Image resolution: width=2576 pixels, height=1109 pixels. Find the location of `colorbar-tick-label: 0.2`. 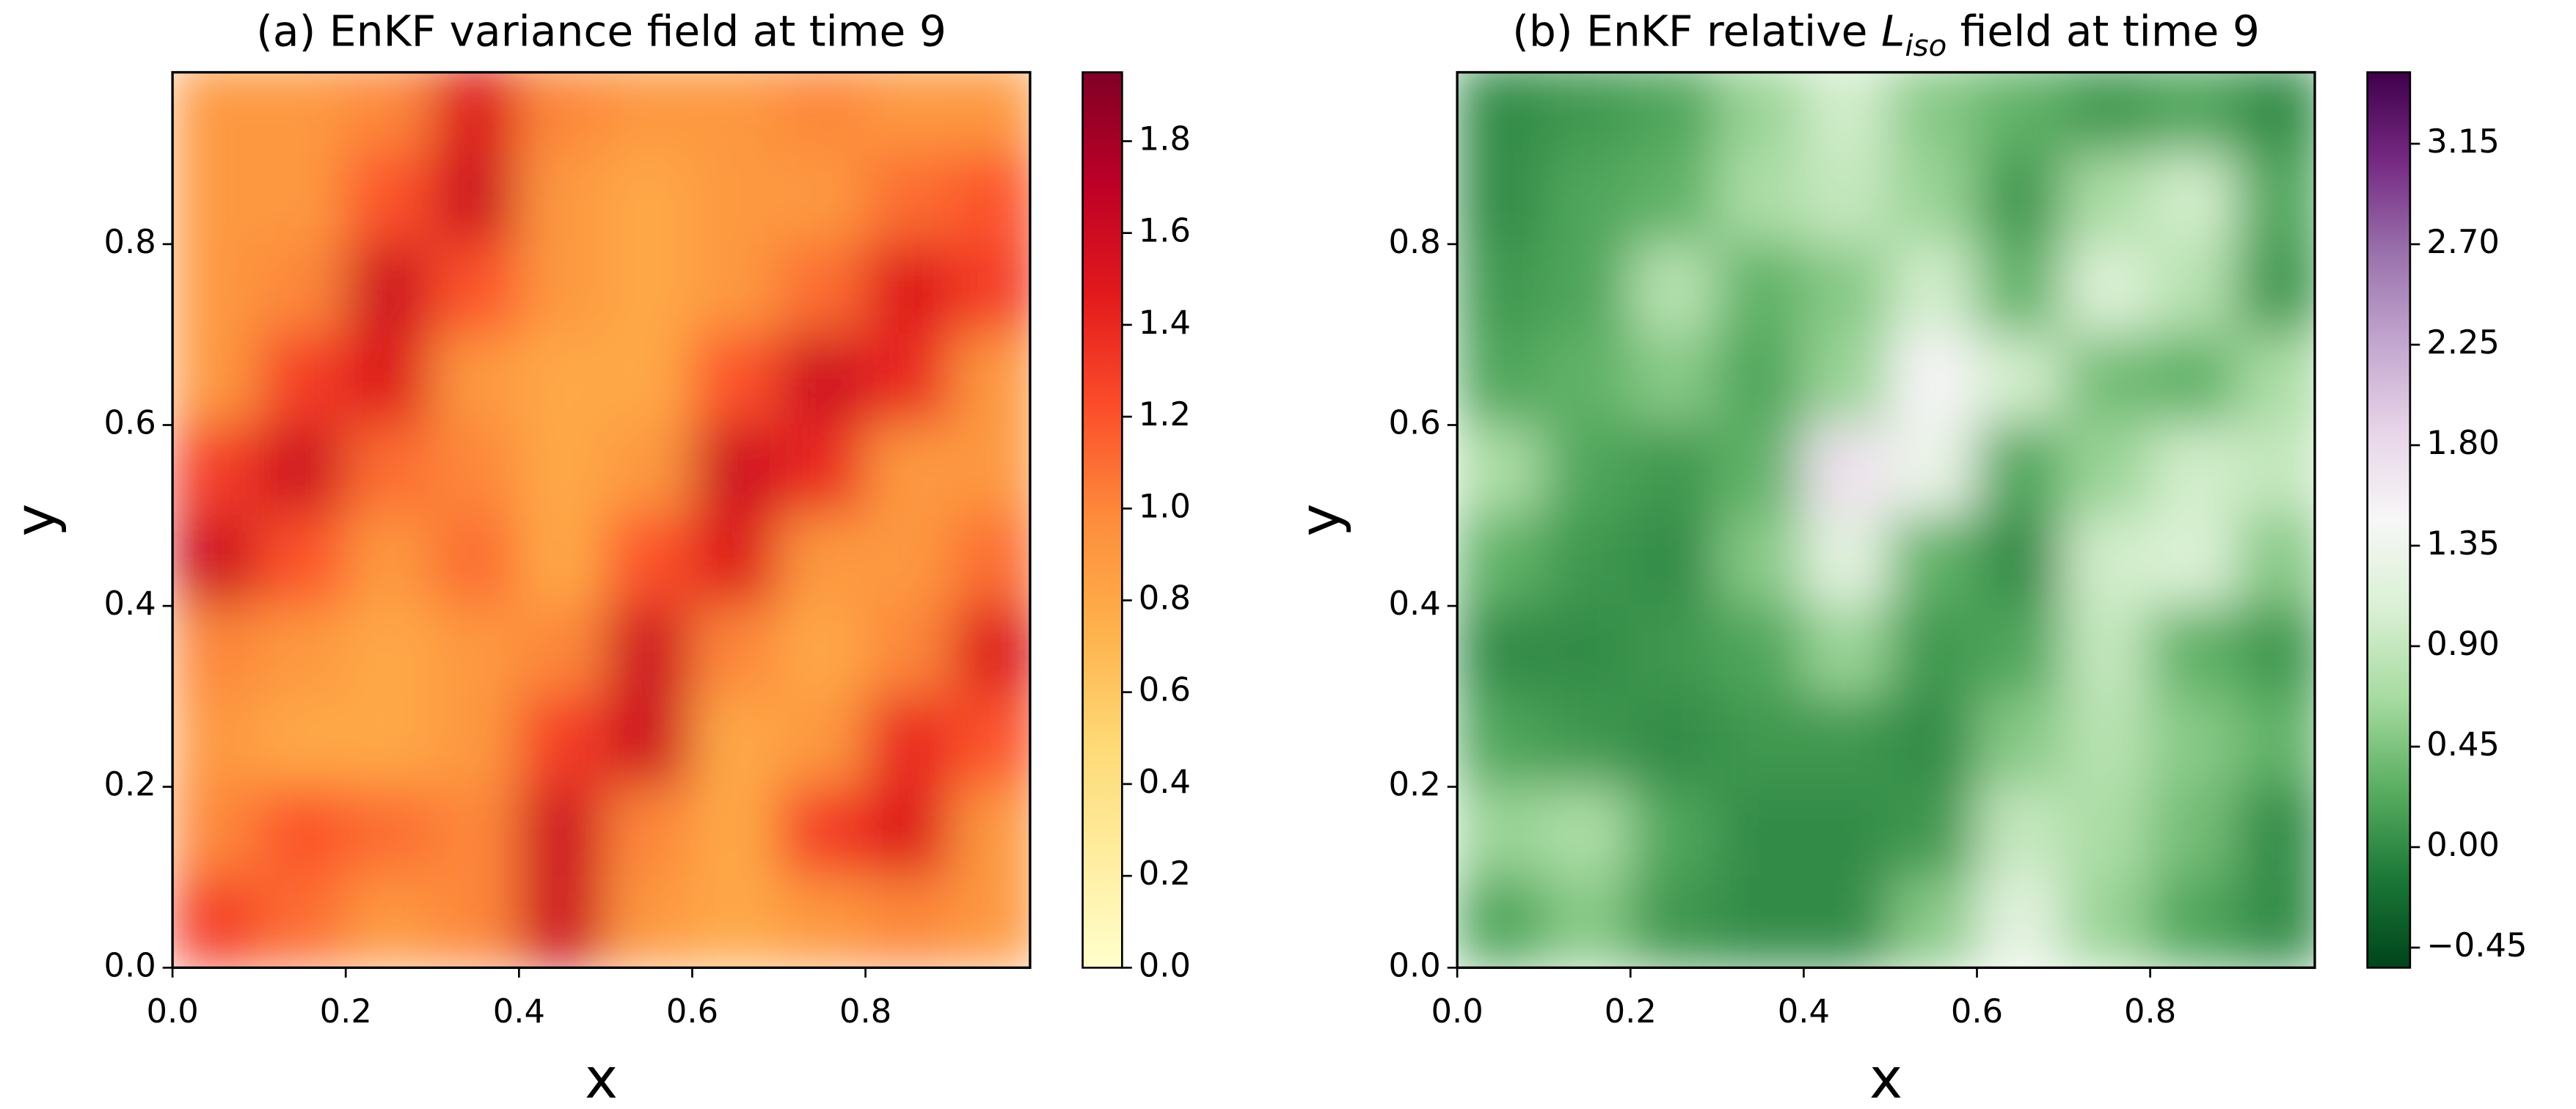

colorbar-tick-label: 0.2 is located at coordinates (1165, 874).